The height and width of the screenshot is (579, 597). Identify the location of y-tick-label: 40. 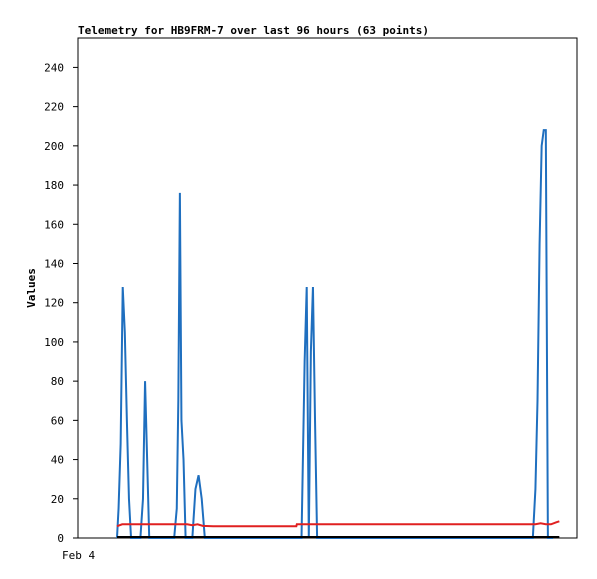
(57, 460).